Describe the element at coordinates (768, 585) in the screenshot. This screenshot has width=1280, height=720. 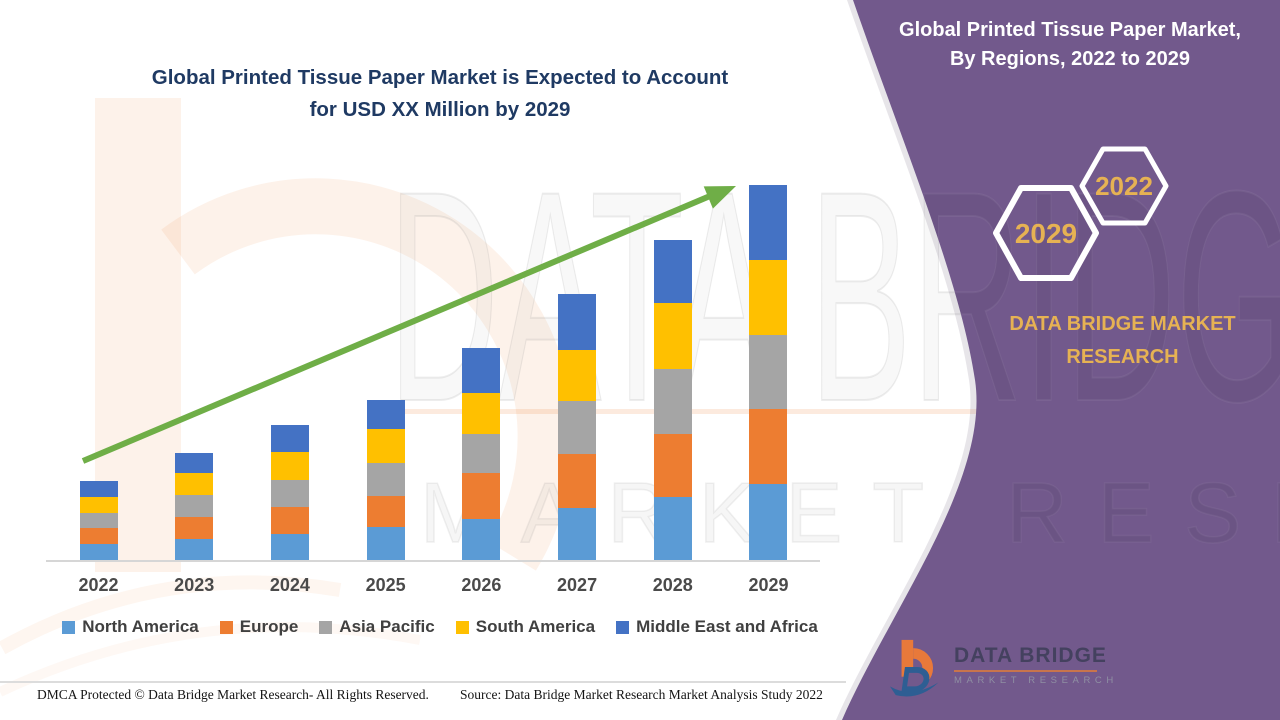
I see `x-axis-label: 2029` at that location.